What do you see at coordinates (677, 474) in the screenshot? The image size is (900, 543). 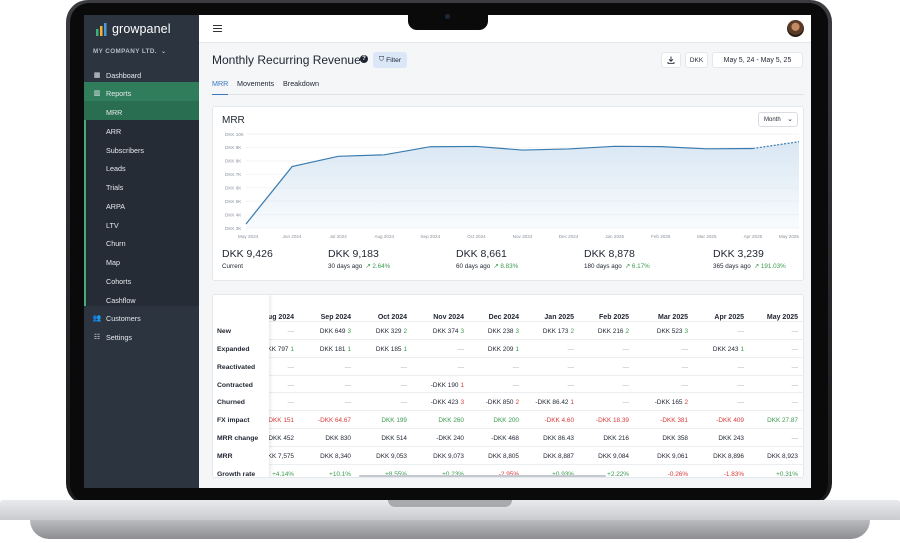 I see `cell-value: -0.26%` at bounding box center [677, 474].